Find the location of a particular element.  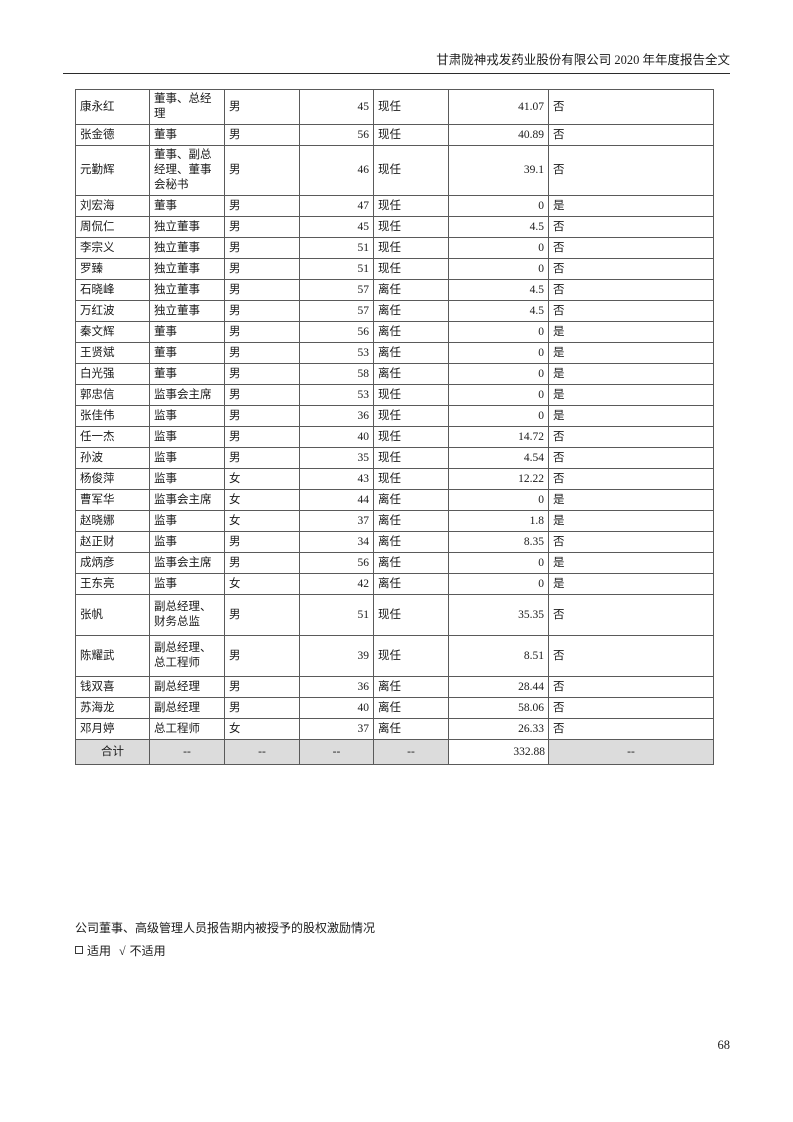

table-row: 石晓峰 独立董事男 57 离任 4.5 否 is located at coordinates (394, 290).